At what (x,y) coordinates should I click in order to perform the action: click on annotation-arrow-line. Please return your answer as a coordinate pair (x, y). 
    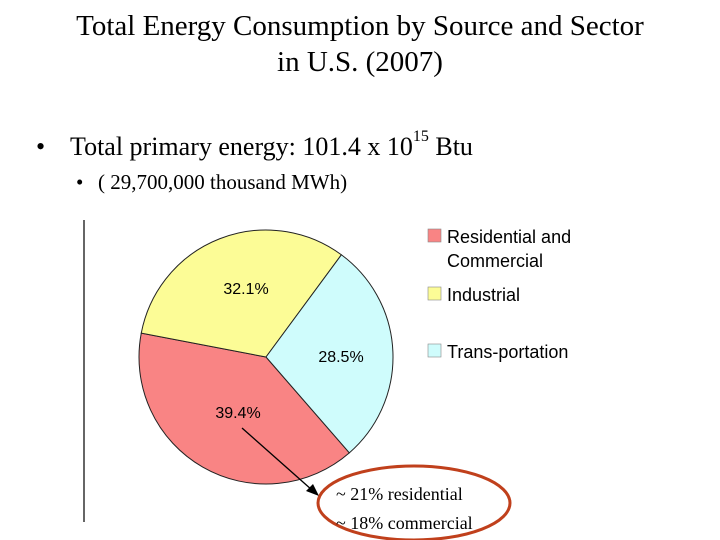
    Looking at the image, I should click on (277, 459).